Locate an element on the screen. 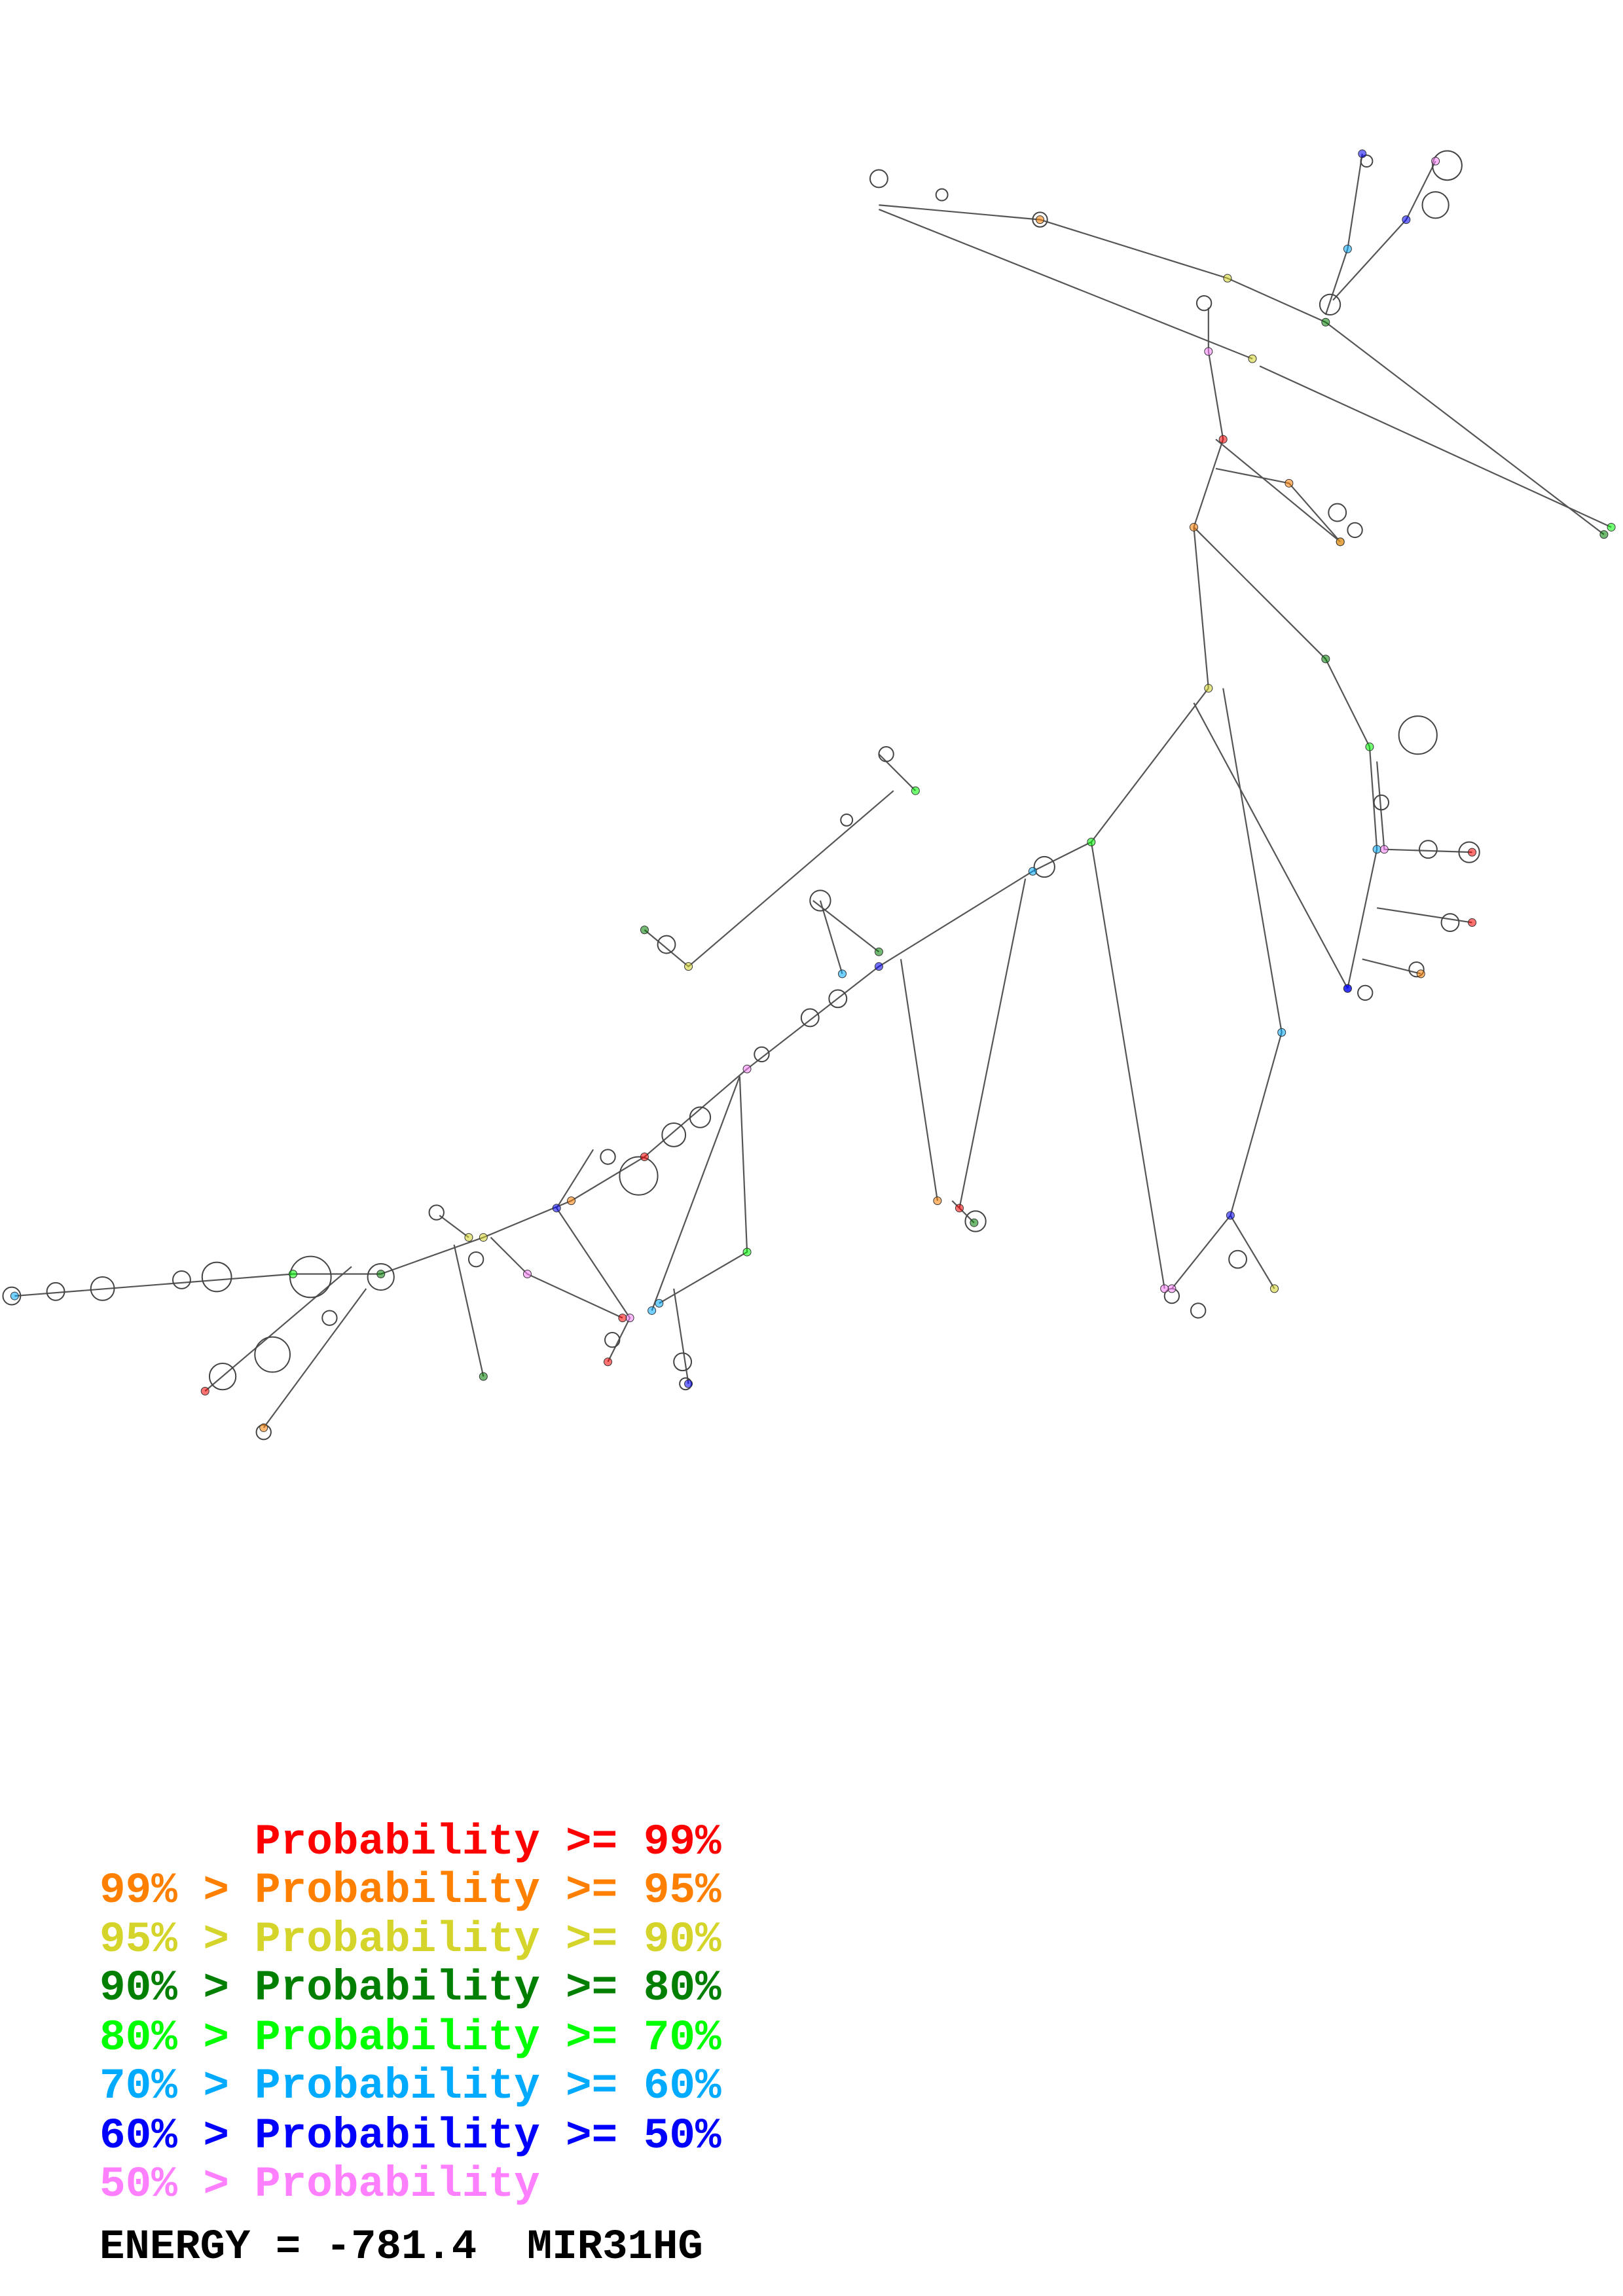  sequence-name: MIR31HG is located at coordinates (614, 2247).